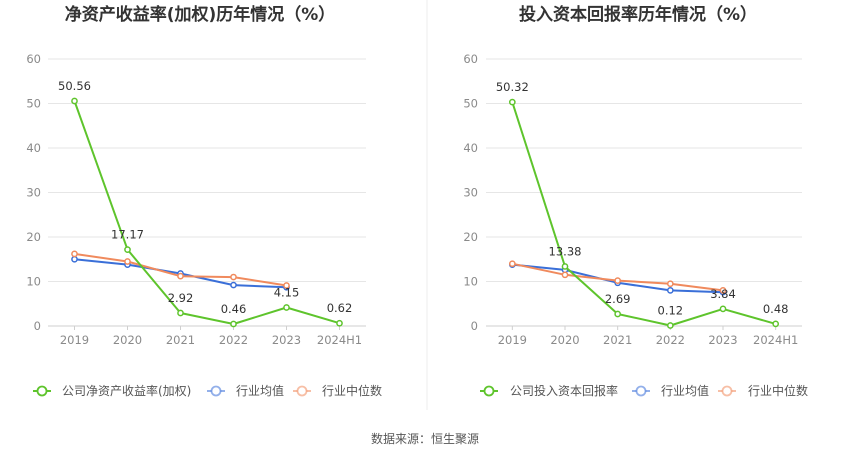 The image size is (850, 459). What do you see at coordinates (512, 87) in the screenshot?
I see `data-label: 50.32` at bounding box center [512, 87].